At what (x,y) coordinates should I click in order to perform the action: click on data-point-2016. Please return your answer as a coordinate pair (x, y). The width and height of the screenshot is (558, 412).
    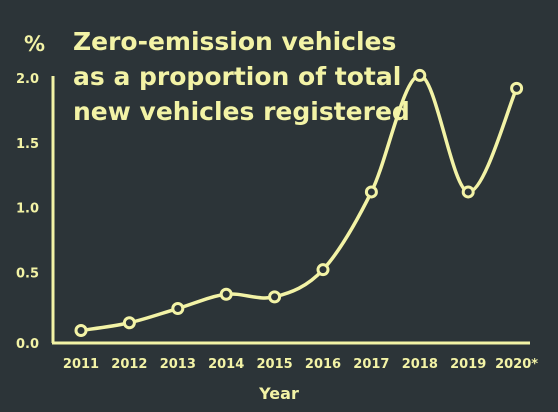
    Looking at the image, I should click on (323, 270).